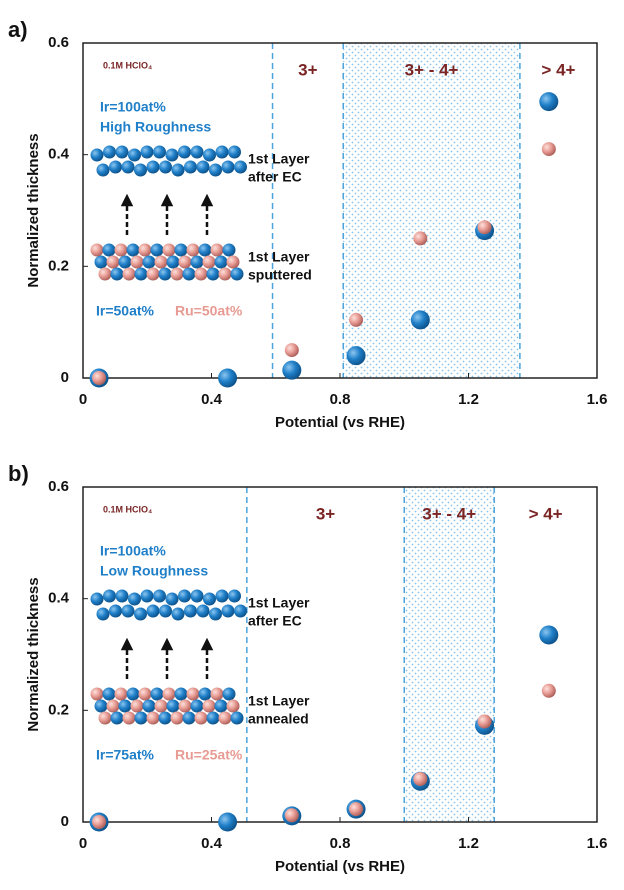  What do you see at coordinates (275, 621) in the screenshot?
I see `layer-label: after EC` at bounding box center [275, 621].